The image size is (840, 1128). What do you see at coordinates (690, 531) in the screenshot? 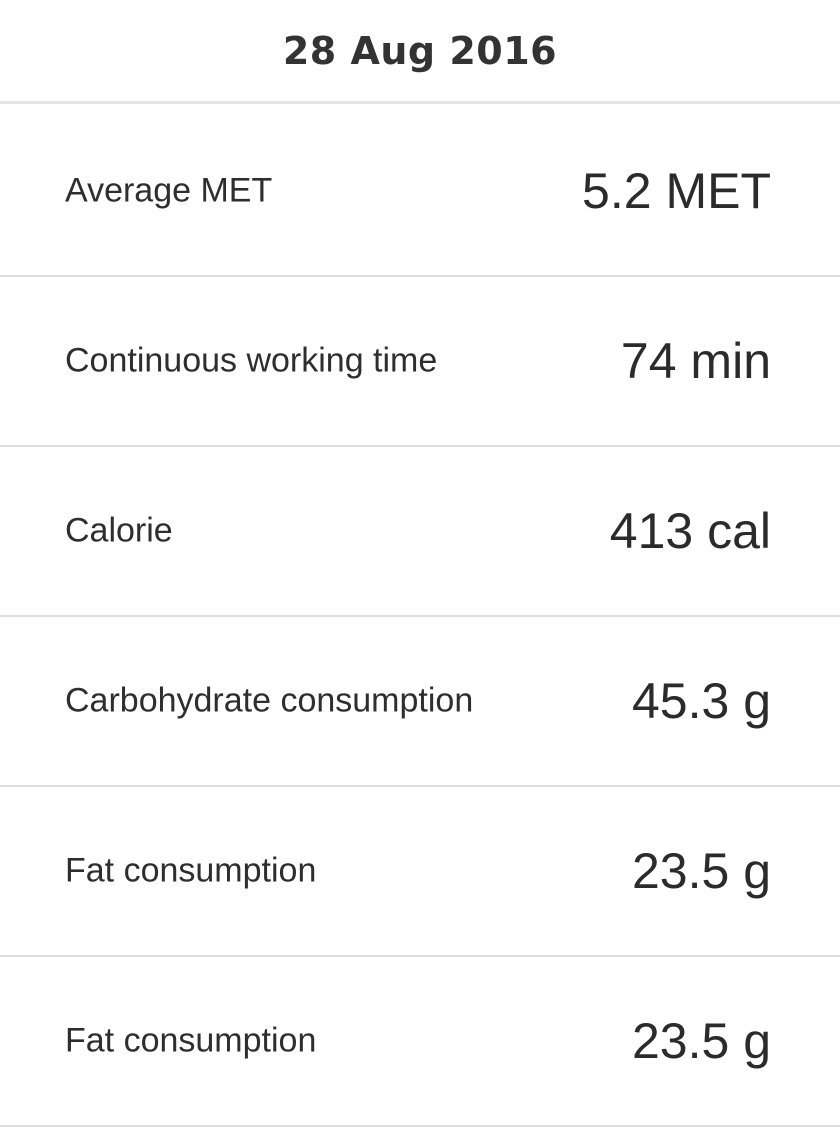
I see `stat-value: 413 cal` at bounding box center [690, 531].